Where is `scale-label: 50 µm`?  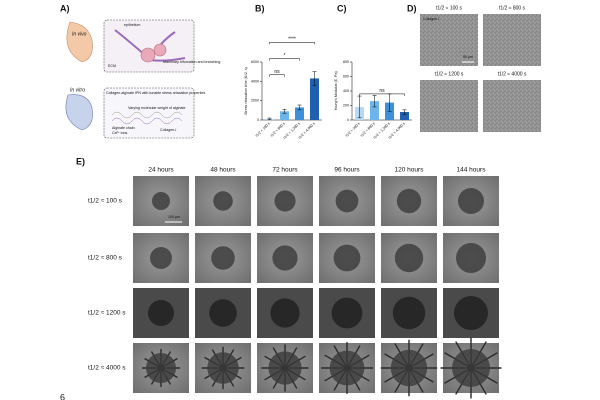
scale-label: 50 µm is located at coordinates (468, 57).